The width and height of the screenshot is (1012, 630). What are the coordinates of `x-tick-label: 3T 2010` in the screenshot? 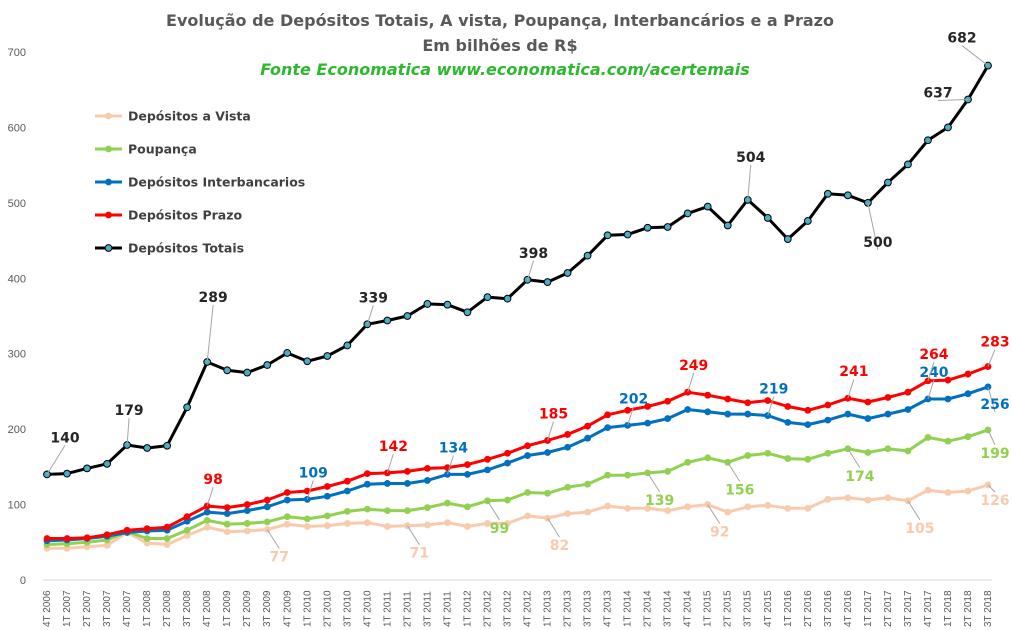 It's located at (347, 608).